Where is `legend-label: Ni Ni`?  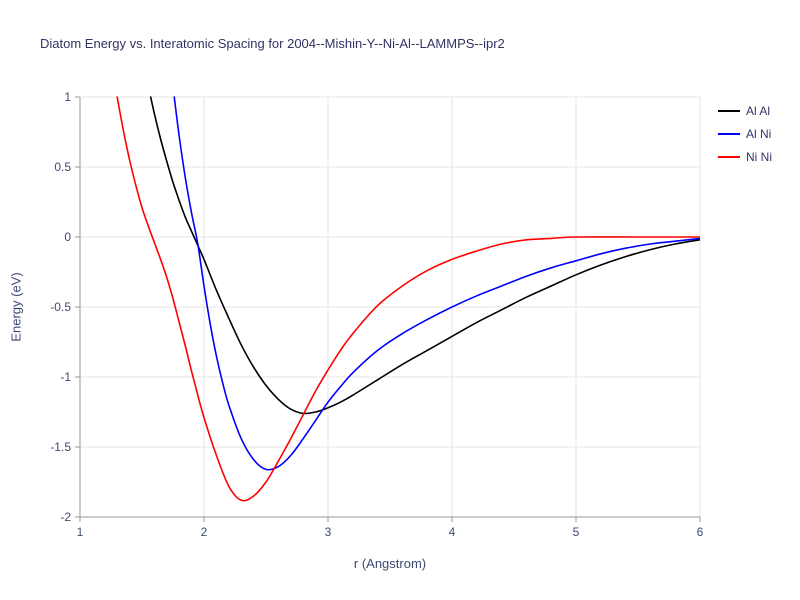
legend-label: Ni Ni is located at coordinates (759, 157).